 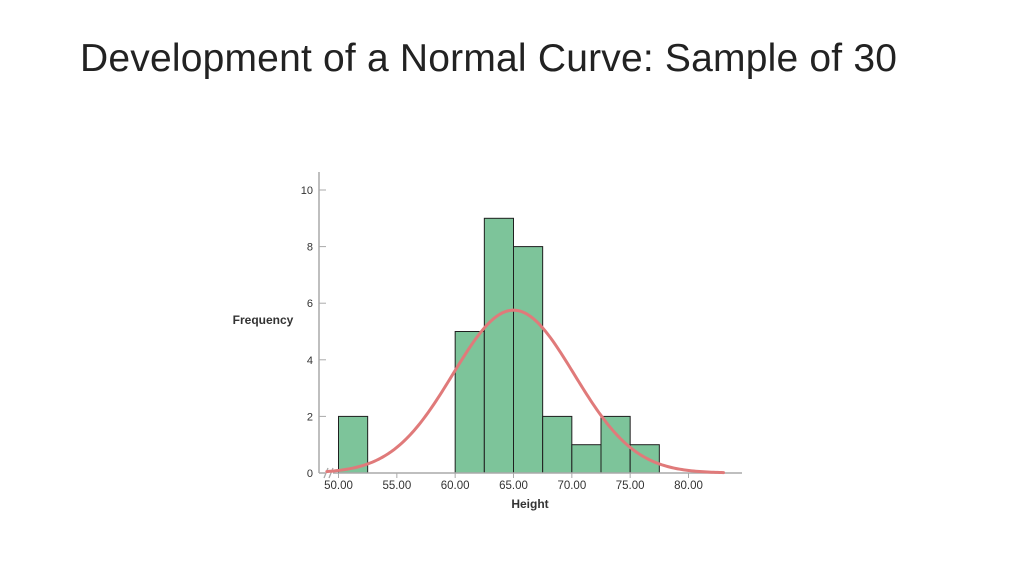 What do you see at coordinates (513, 486) in the screenshot?
I see `x-tick-label: 65.00` at bounding box center [513, 486].